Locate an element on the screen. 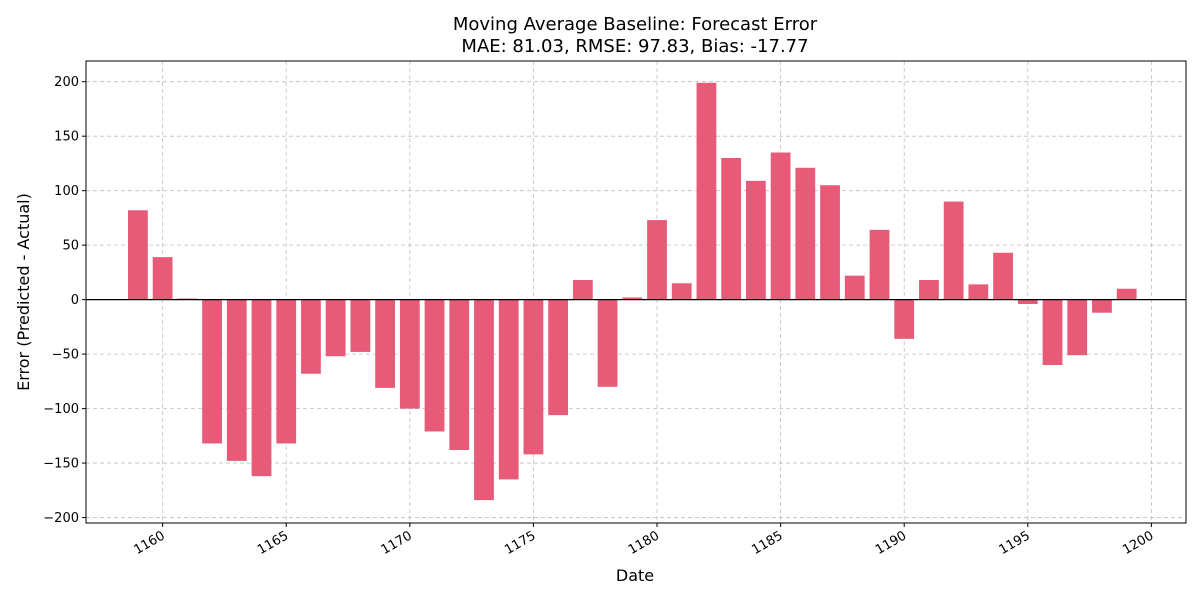 The image size is (1200, 600). y-tick-label: 100 is located at coordinates (66, 191).